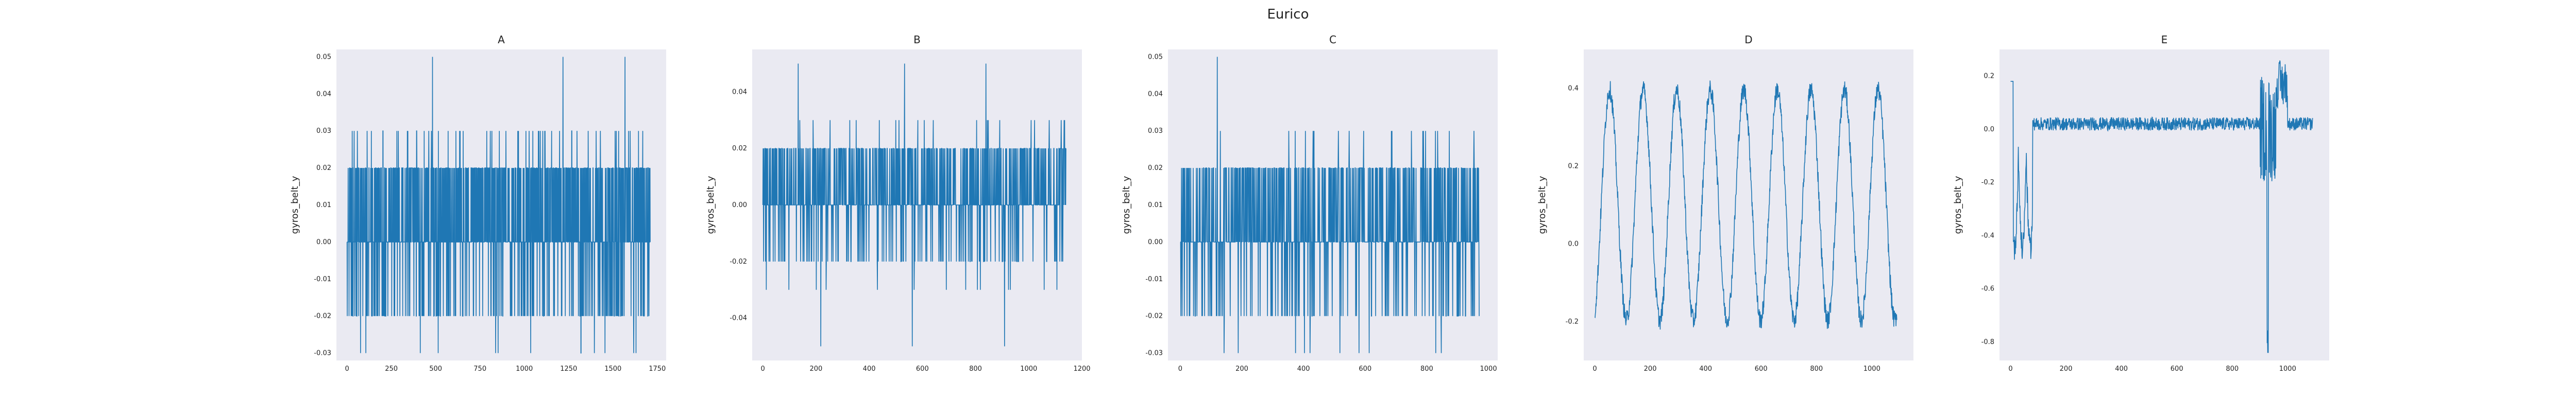 The height and width of the screenshot is (412, 2576). I want to click on y-tick-label: -0.6, so click(1987, 289).